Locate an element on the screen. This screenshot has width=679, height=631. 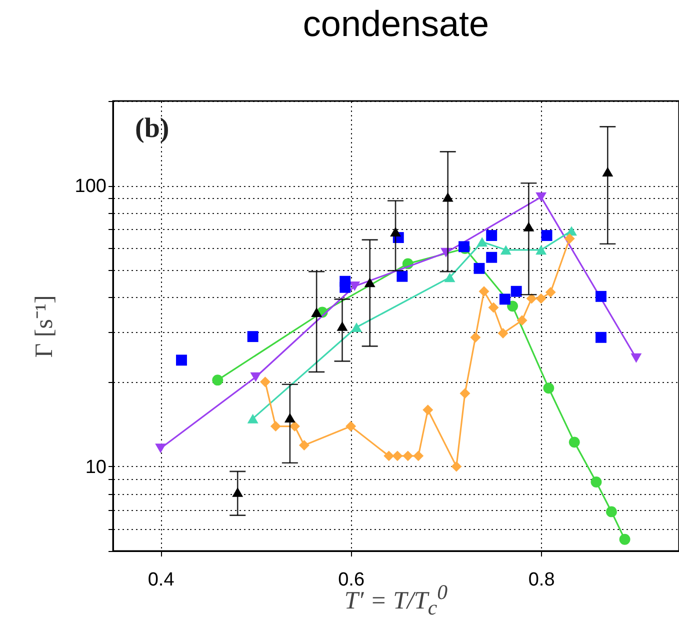
chart-title: condensate is located at coordinates (396, 23).